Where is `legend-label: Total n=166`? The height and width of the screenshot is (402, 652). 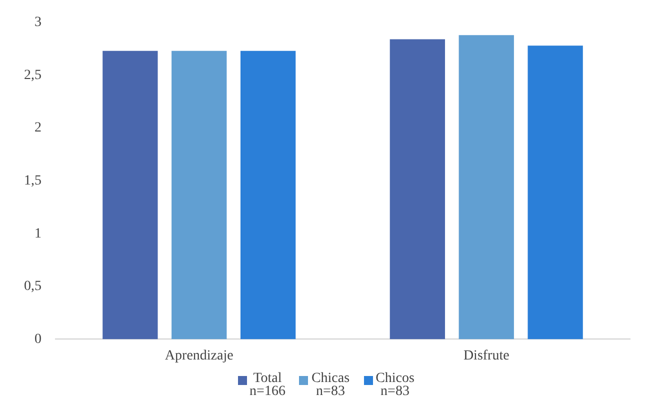
legend-label: Total n=166 is located at coordinates (268, 385).